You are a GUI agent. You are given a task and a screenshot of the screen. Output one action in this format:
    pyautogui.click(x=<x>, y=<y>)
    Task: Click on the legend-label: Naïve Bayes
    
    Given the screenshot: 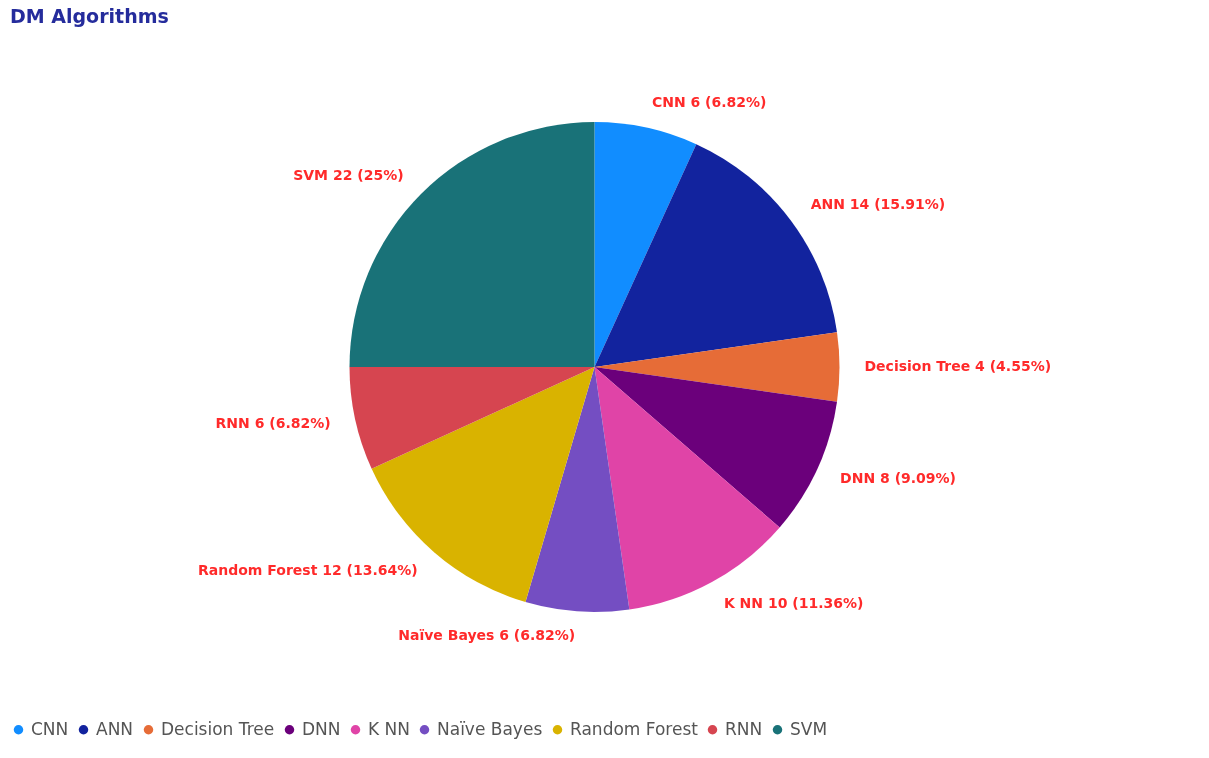 What is the action you would take?
    pyautogui.click(x=490, y=728)
    